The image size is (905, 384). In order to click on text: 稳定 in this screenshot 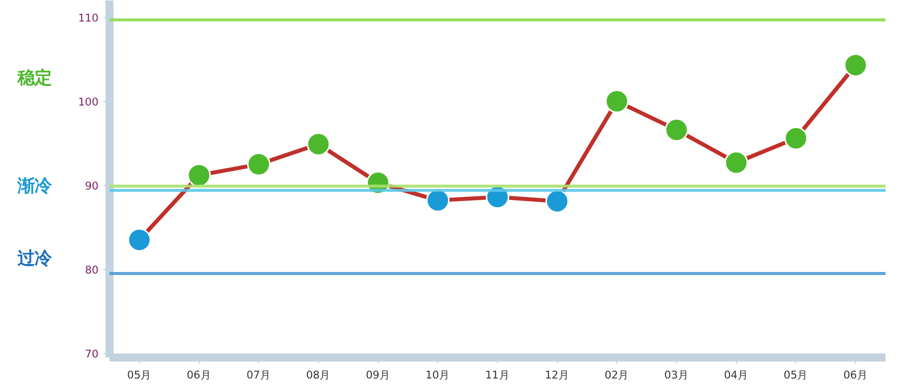, I will do `click(34, 78)`.